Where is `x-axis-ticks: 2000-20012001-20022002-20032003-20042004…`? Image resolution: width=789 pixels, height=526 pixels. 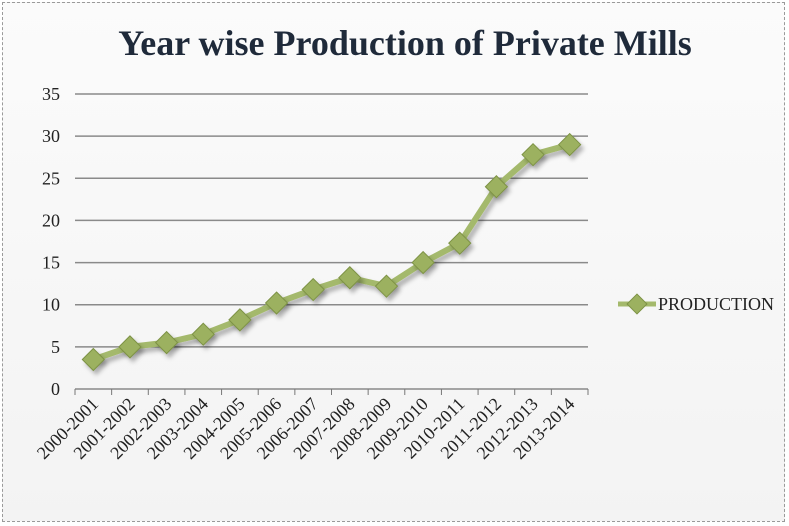 x-axis-ticks: 2000-20012001-20022002-20032003-20042004… is located at coordinates (306, 428).